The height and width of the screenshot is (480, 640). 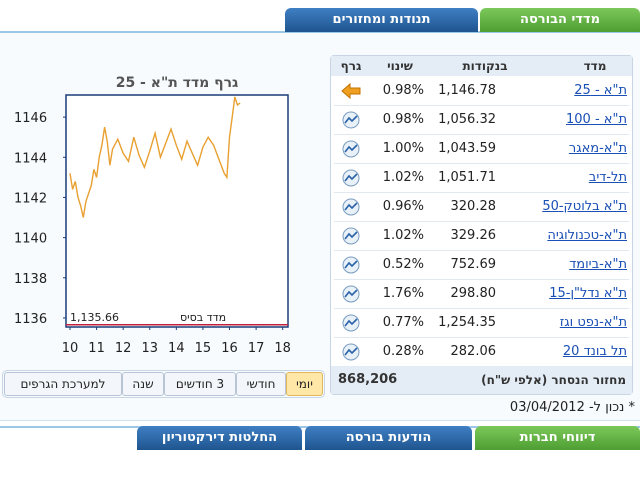 What do you see at coordinates (200, 384) in the screenshot?
I see `range-button: 3 חודשים` at bounding box center [200, 384].